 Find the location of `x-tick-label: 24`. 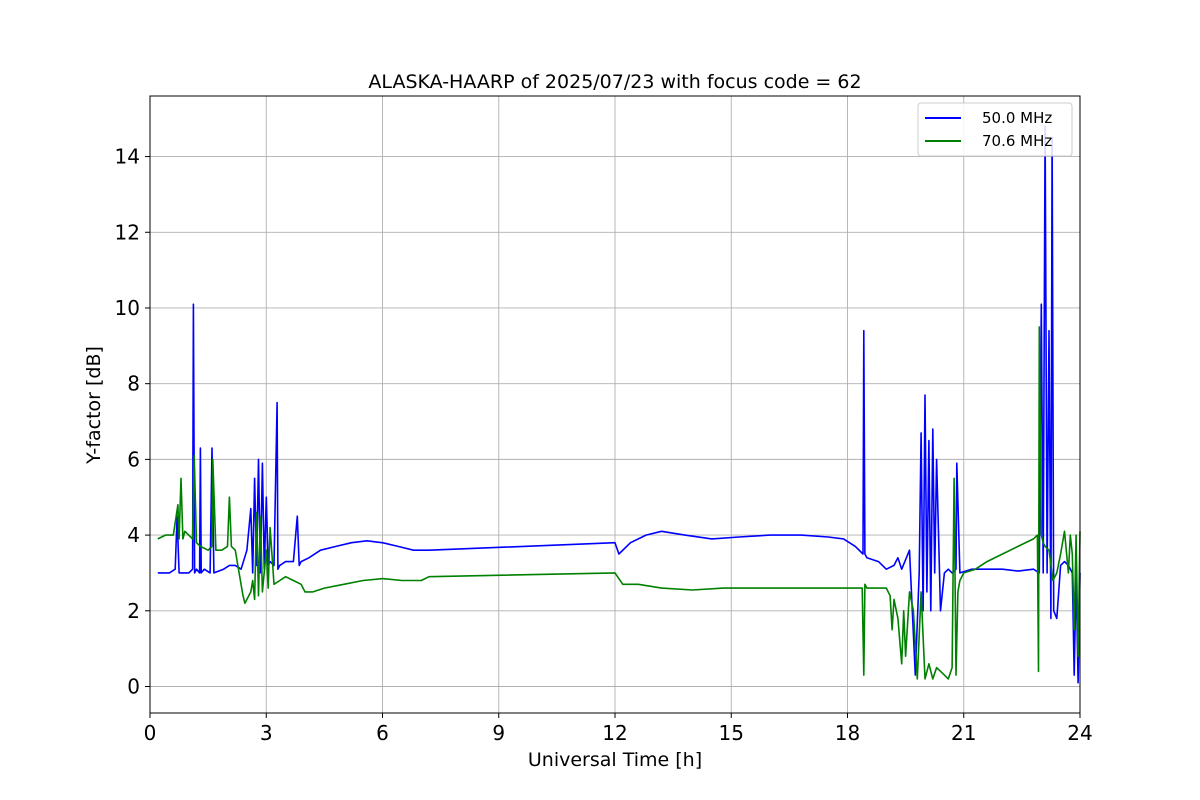

x-tick-label: 24 is located at coordinates (1079, 733).